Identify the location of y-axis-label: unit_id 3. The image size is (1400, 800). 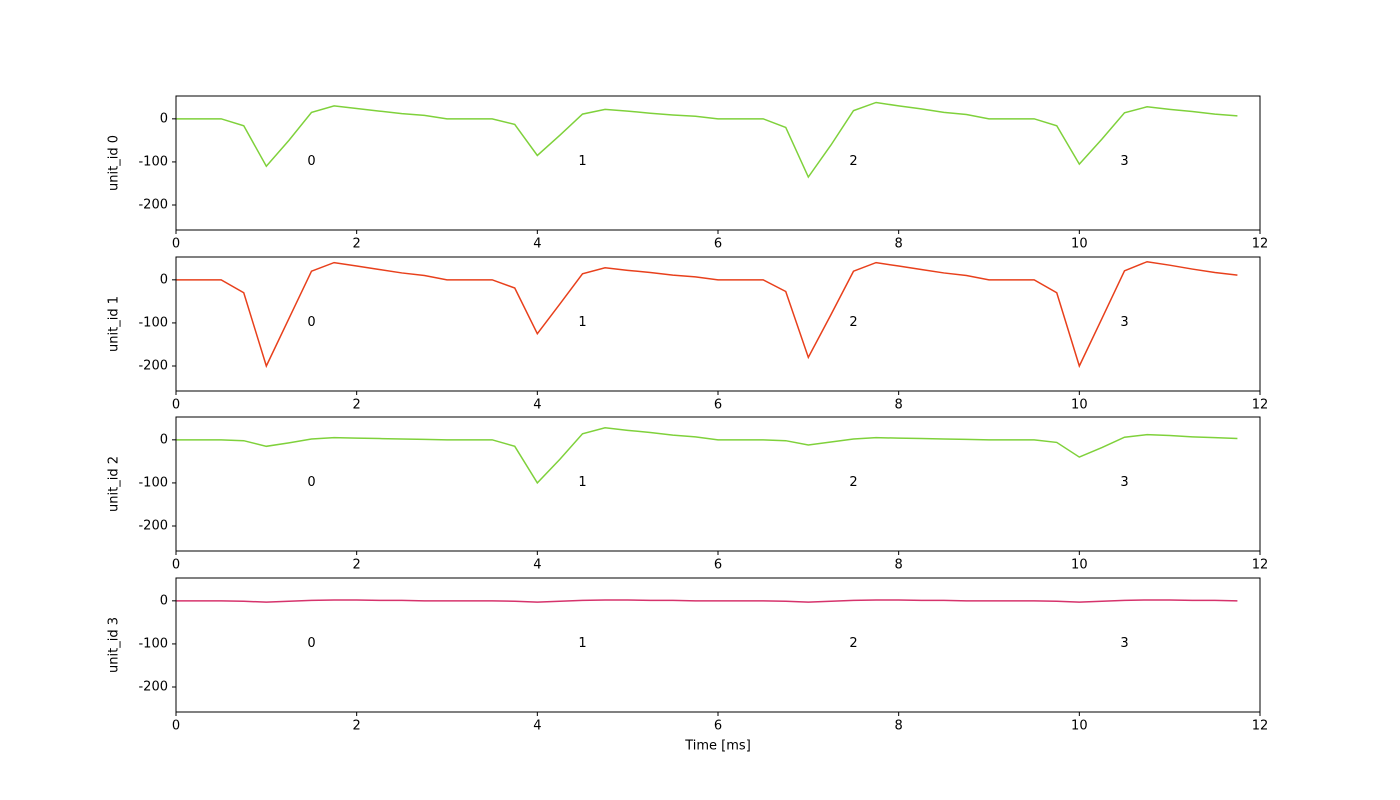
(114, 645).